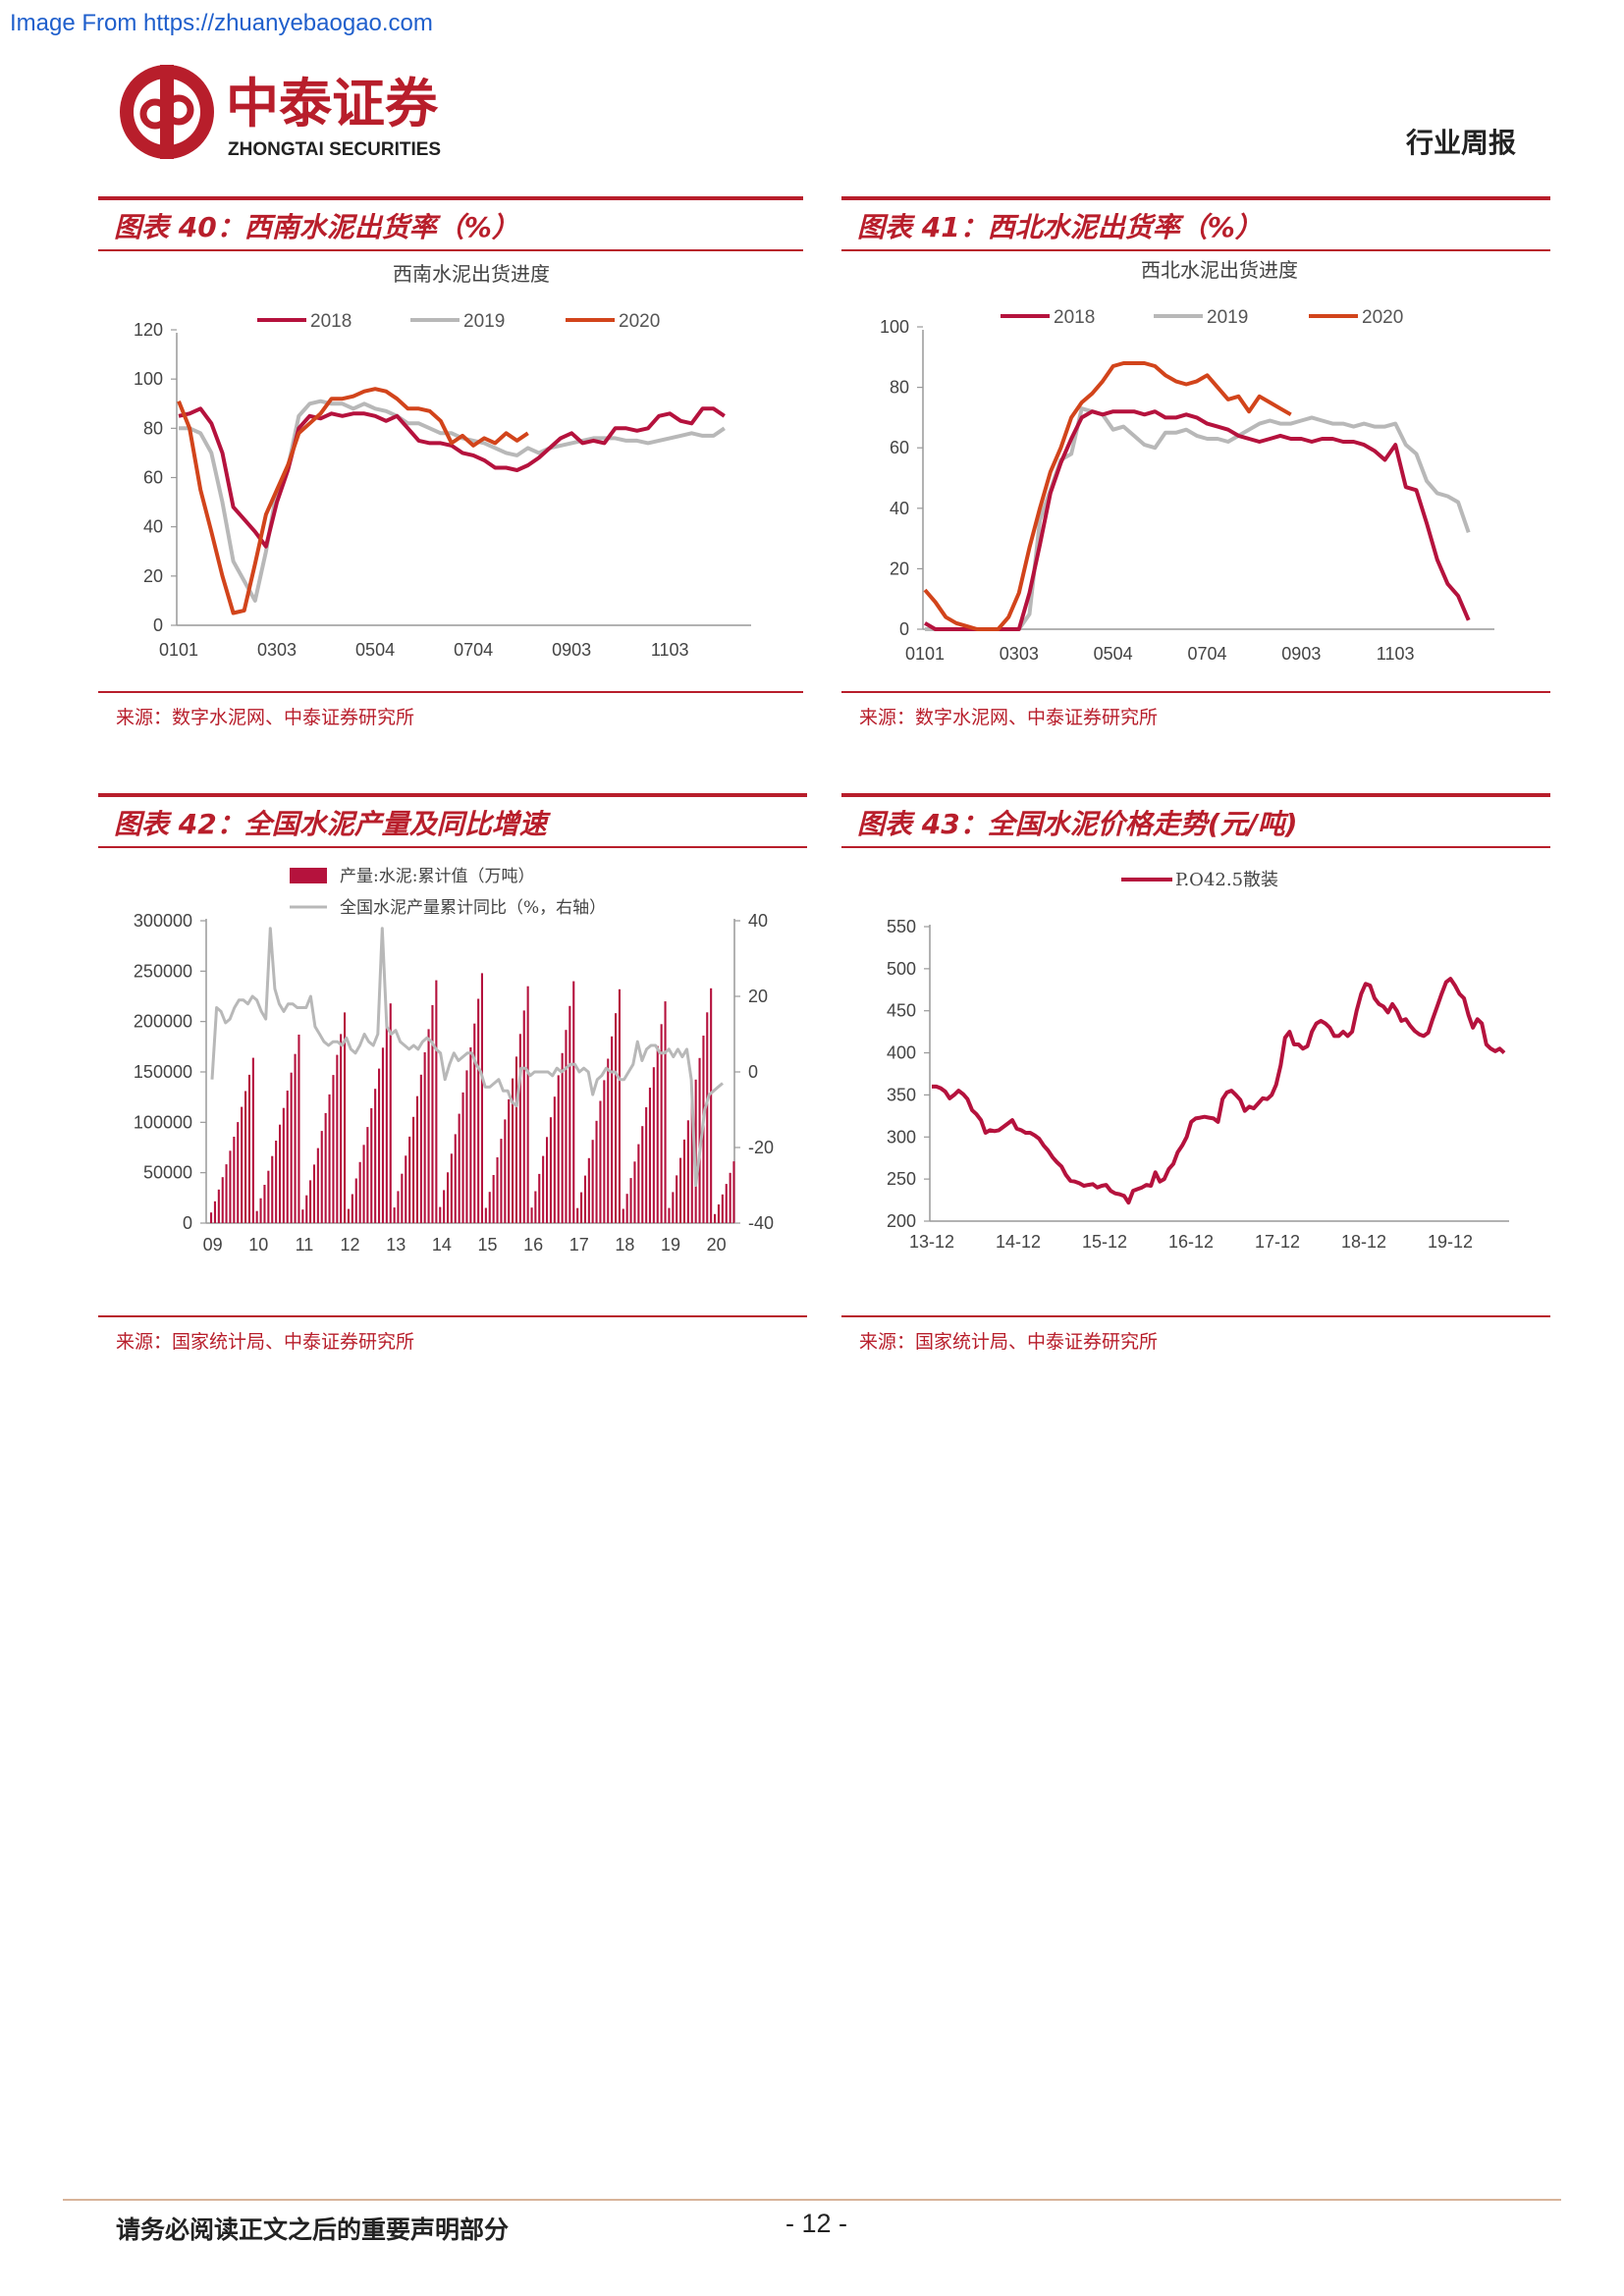  Describe the element at coordinates (153, 478) in the screenshot. I see `y-tick-label: 60` at that location.